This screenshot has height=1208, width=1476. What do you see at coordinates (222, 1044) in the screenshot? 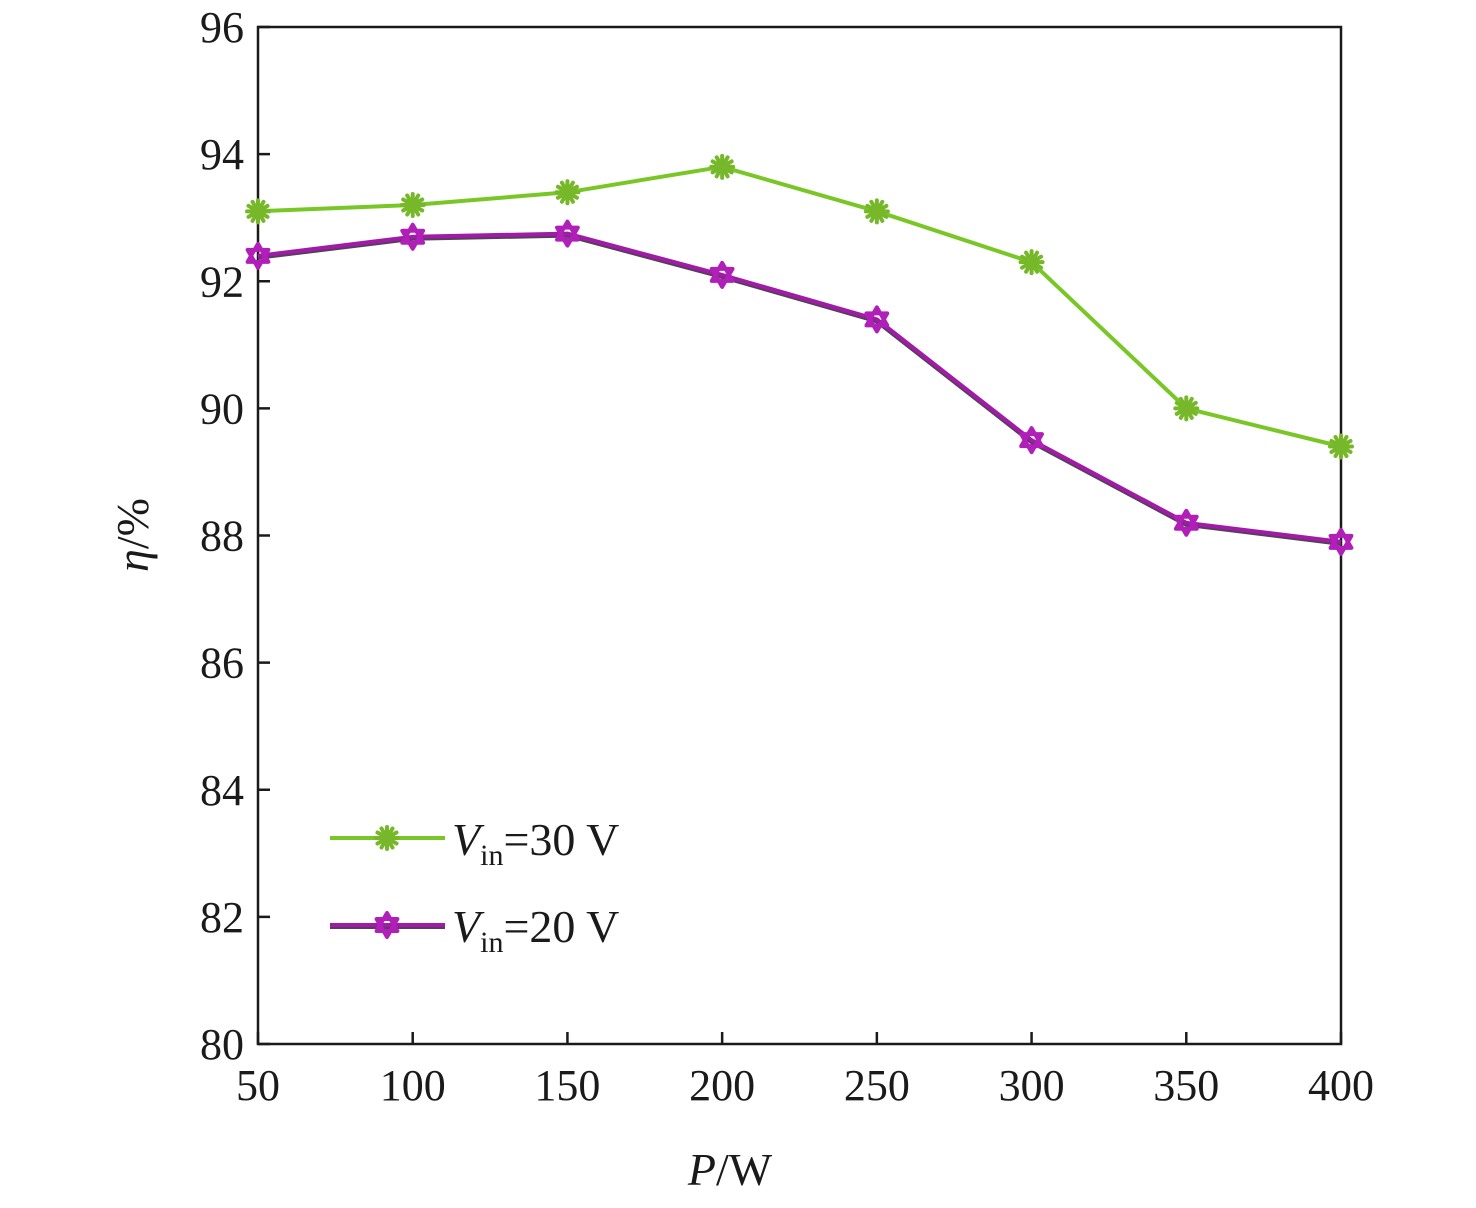
I see `y-tick-label: 80` at bounding box center [222, 1044].